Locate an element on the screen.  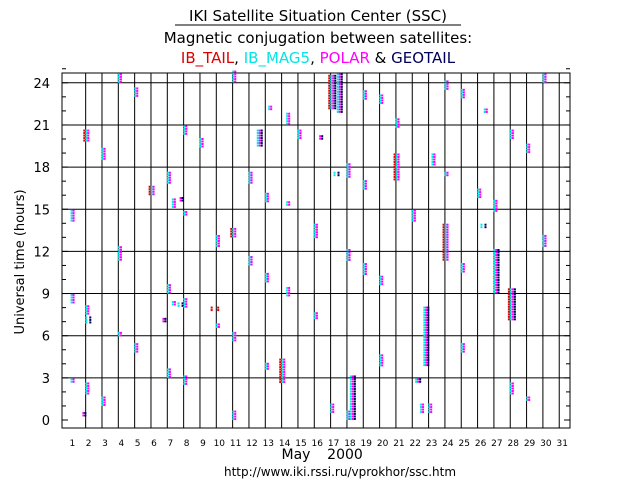
x-tick-label: 22 is located at coordinates (415, 444).